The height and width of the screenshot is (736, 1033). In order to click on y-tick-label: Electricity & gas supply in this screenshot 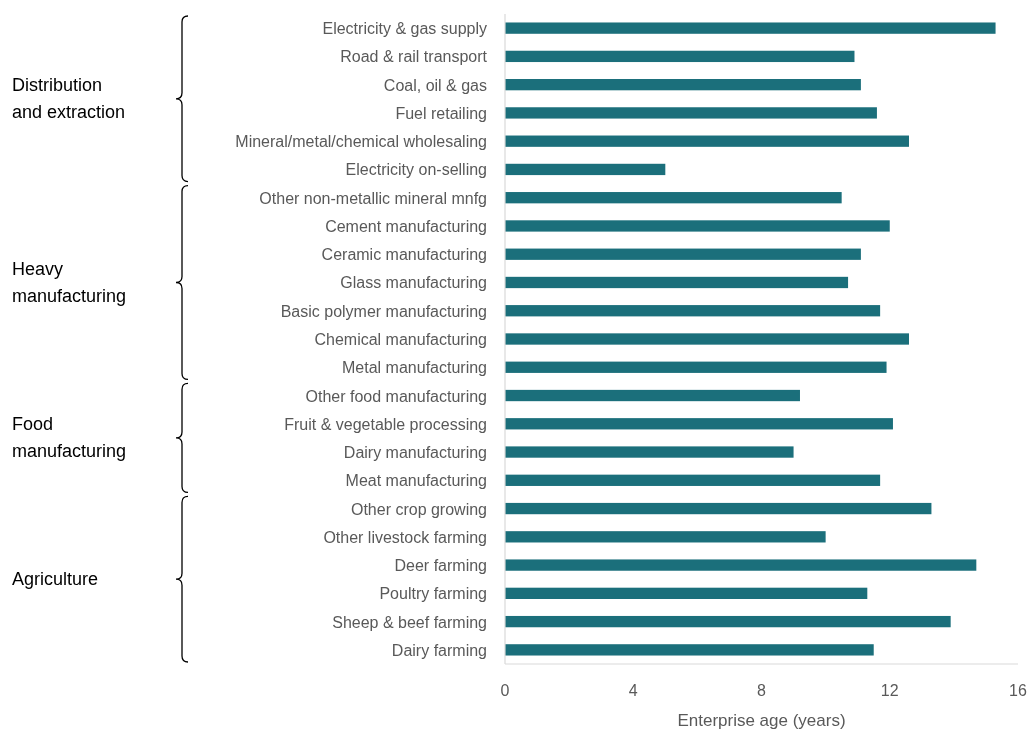, I will do `click(404, 29)`.